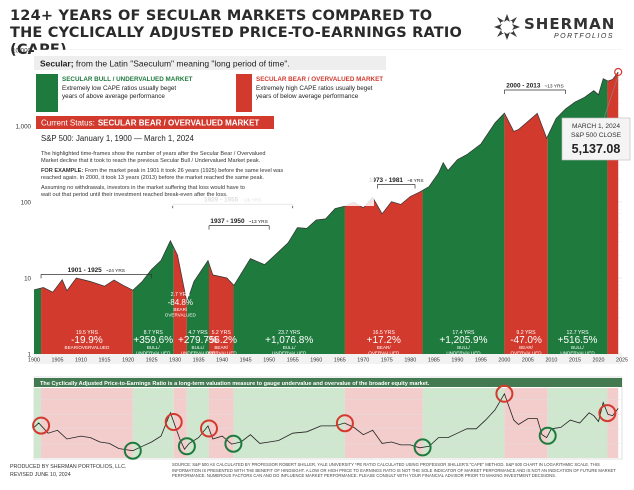 Image resolution: width=634 pixels, height=490 pixels. What do you see at coordinates (553, 87) in the screenshot?
I see `annotation-duration: ~13 YRS` at bounding box center [553, 87].